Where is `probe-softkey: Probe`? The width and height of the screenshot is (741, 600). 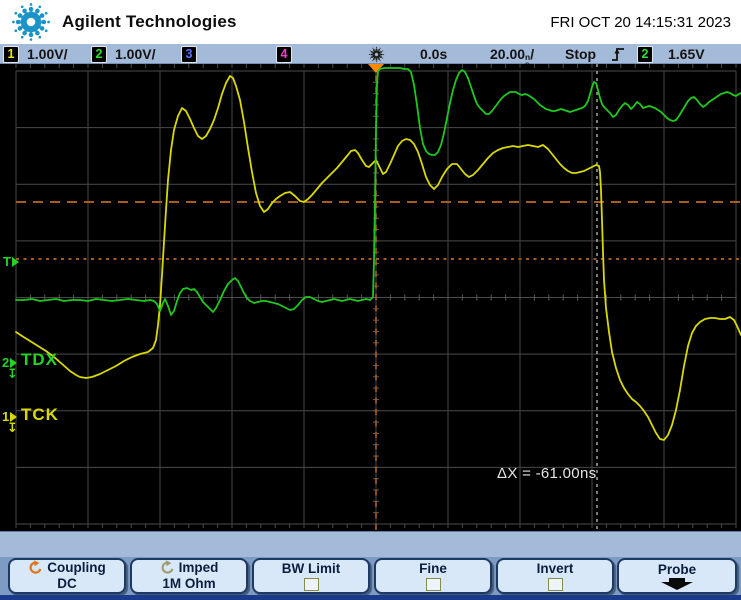
probe-softkey: Probe is located at coordinates (677, 576).